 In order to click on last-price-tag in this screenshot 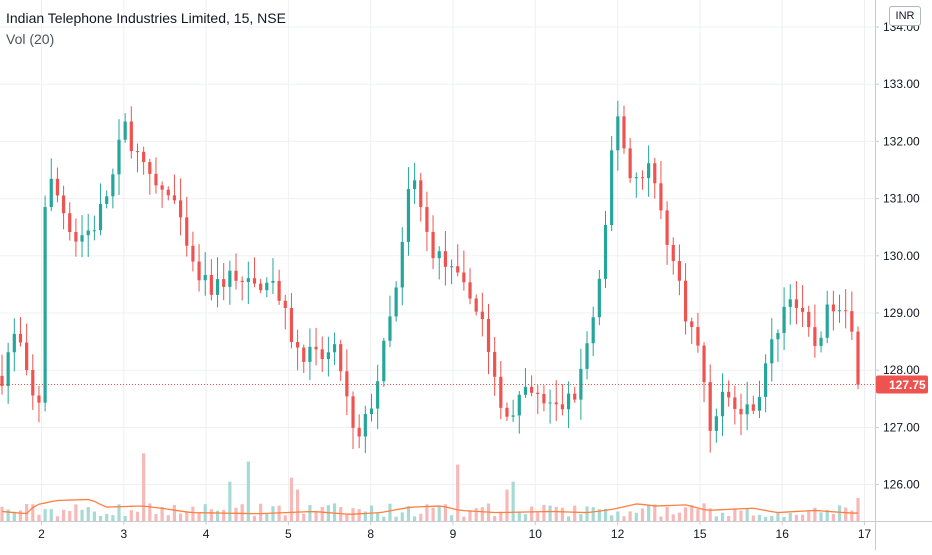, I will do `click(902, 384)`.